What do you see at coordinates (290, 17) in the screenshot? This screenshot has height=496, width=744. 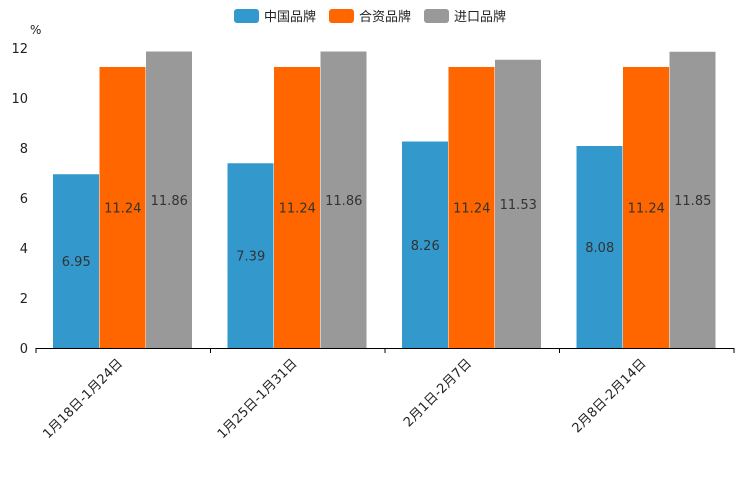 I see `legend-label: 中国品牌` at bounding box center [290, 17].